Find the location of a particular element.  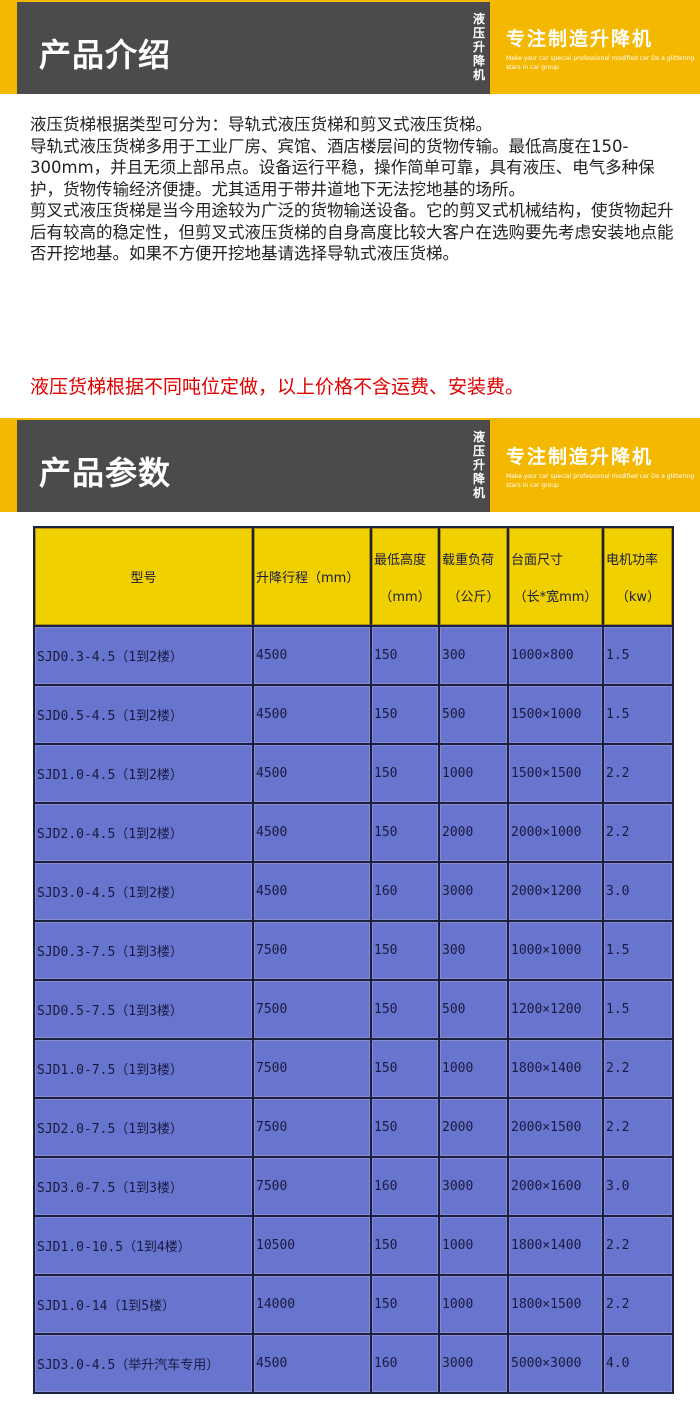

slogan: 专注制造升降机 is located at coordinates (580, 39).